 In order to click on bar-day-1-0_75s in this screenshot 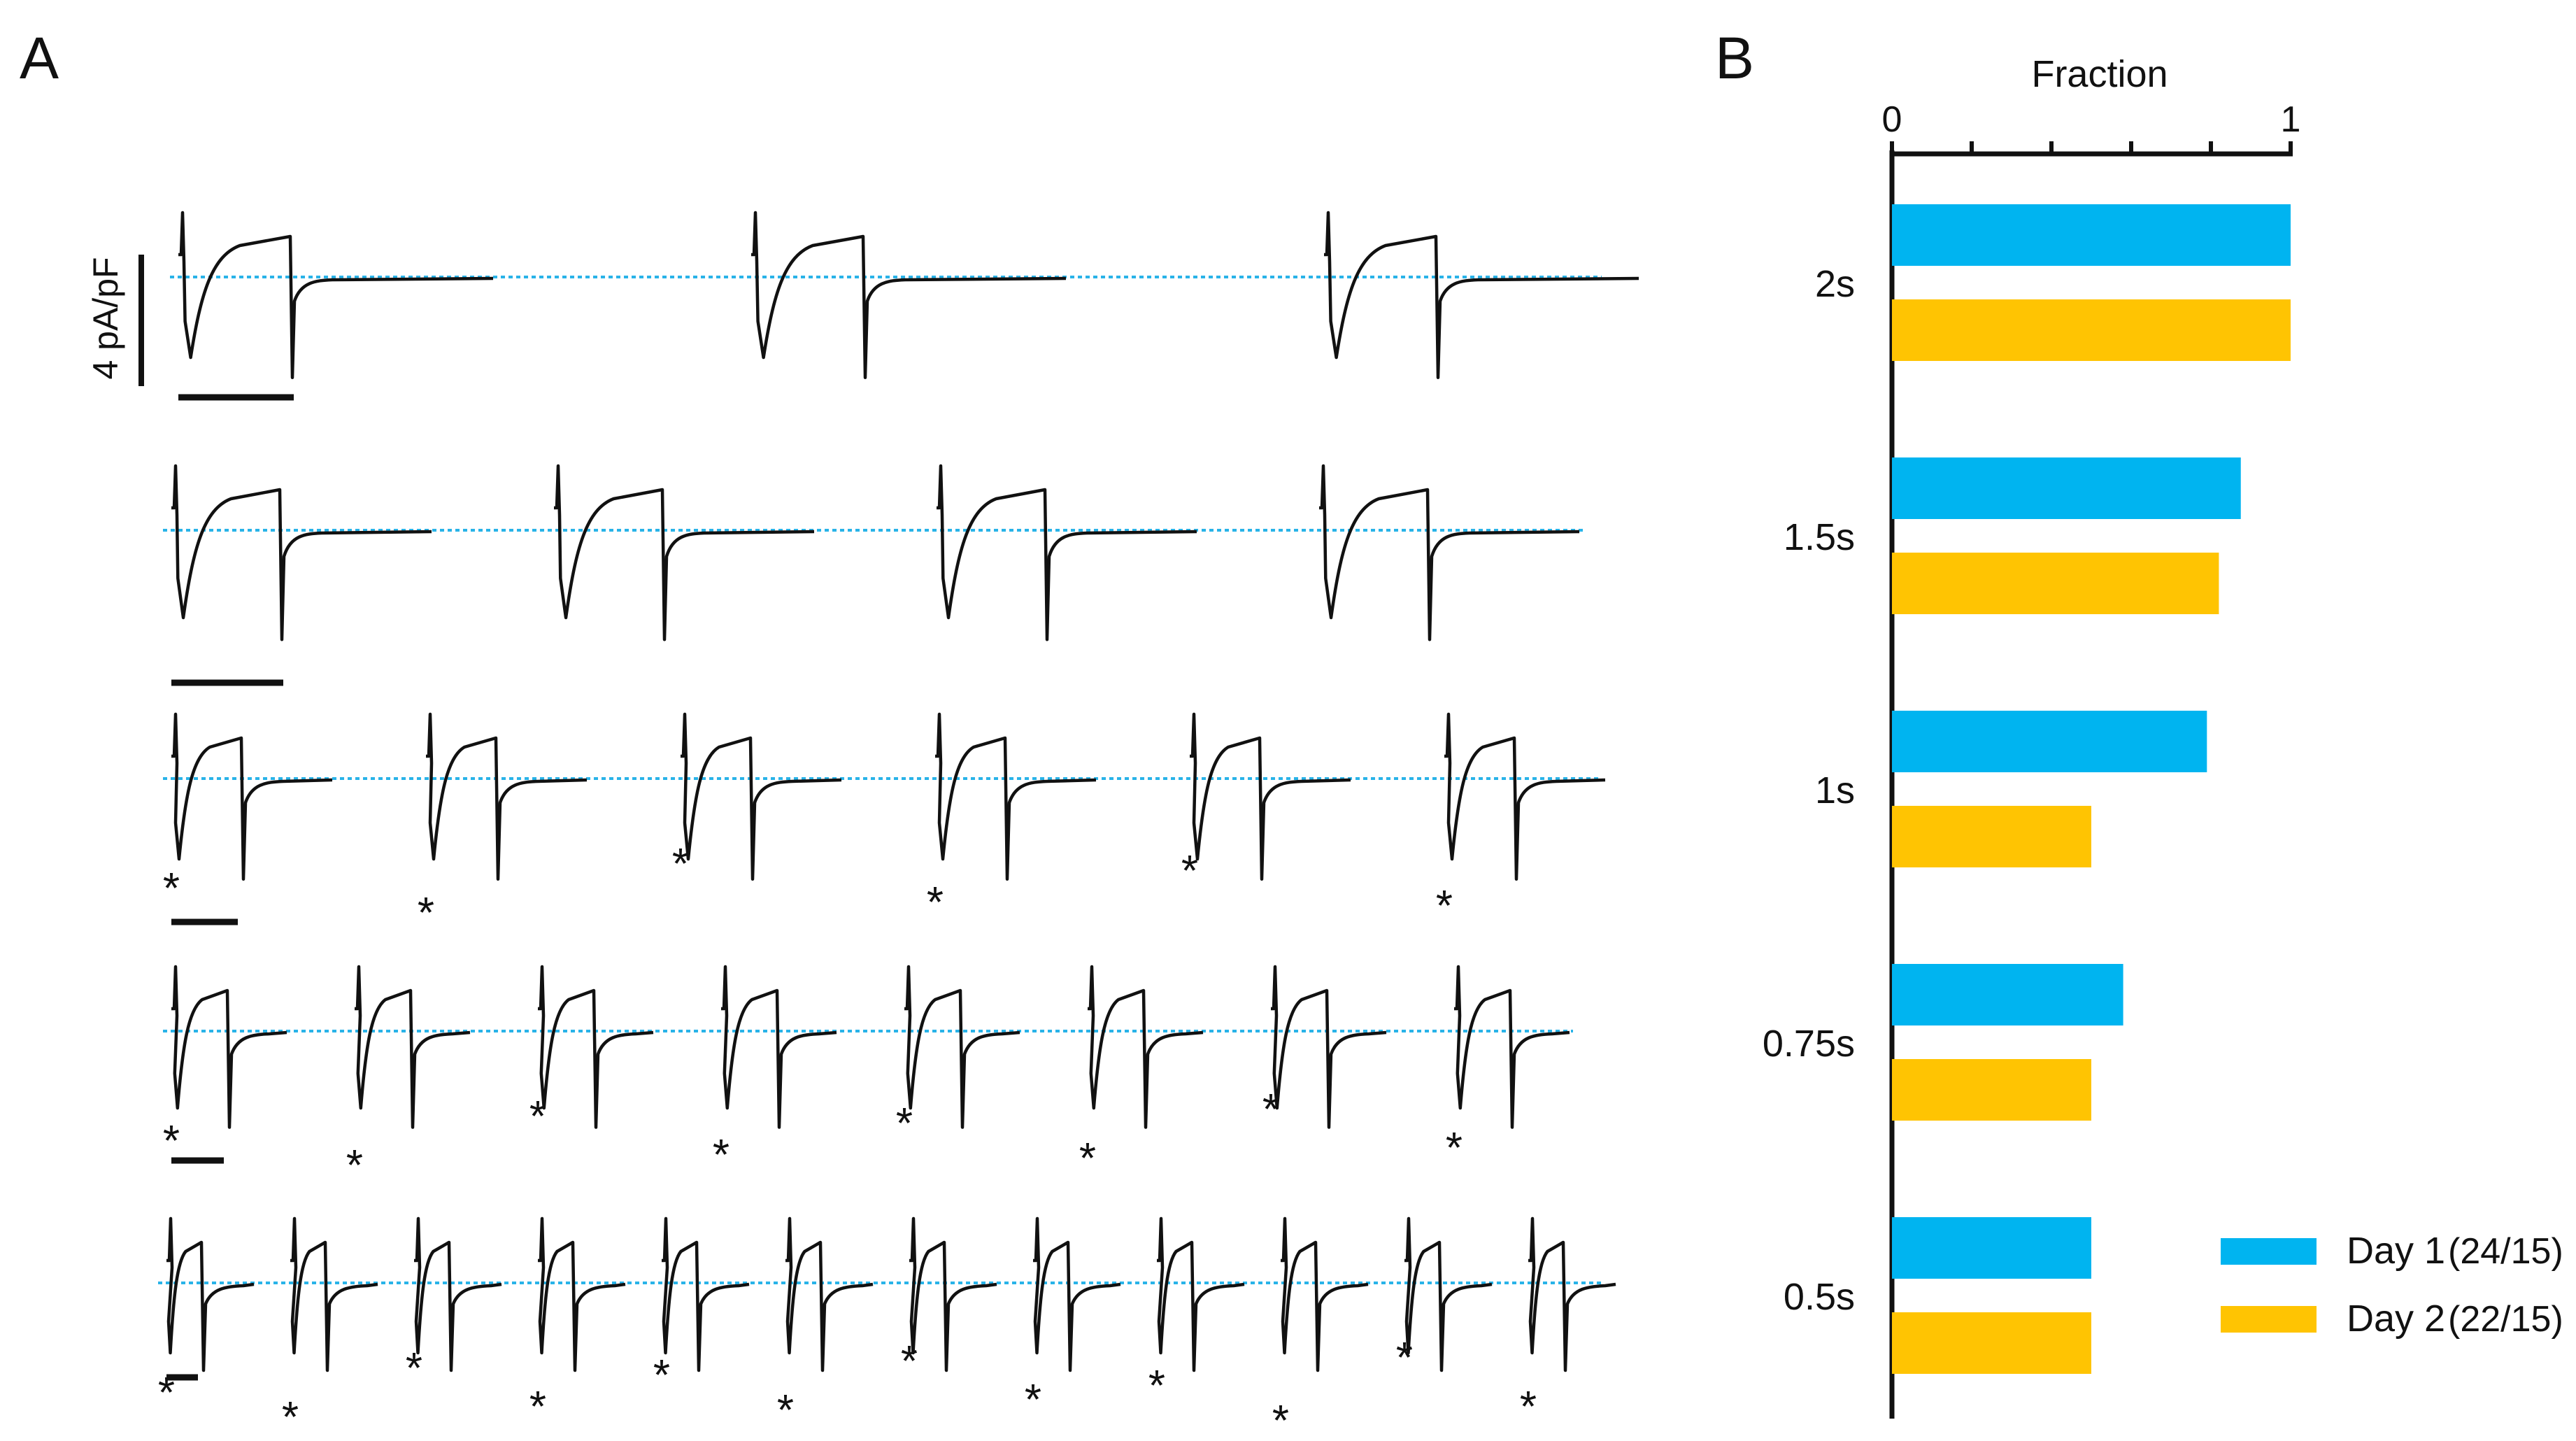, I will do `click(2007, 995)`.